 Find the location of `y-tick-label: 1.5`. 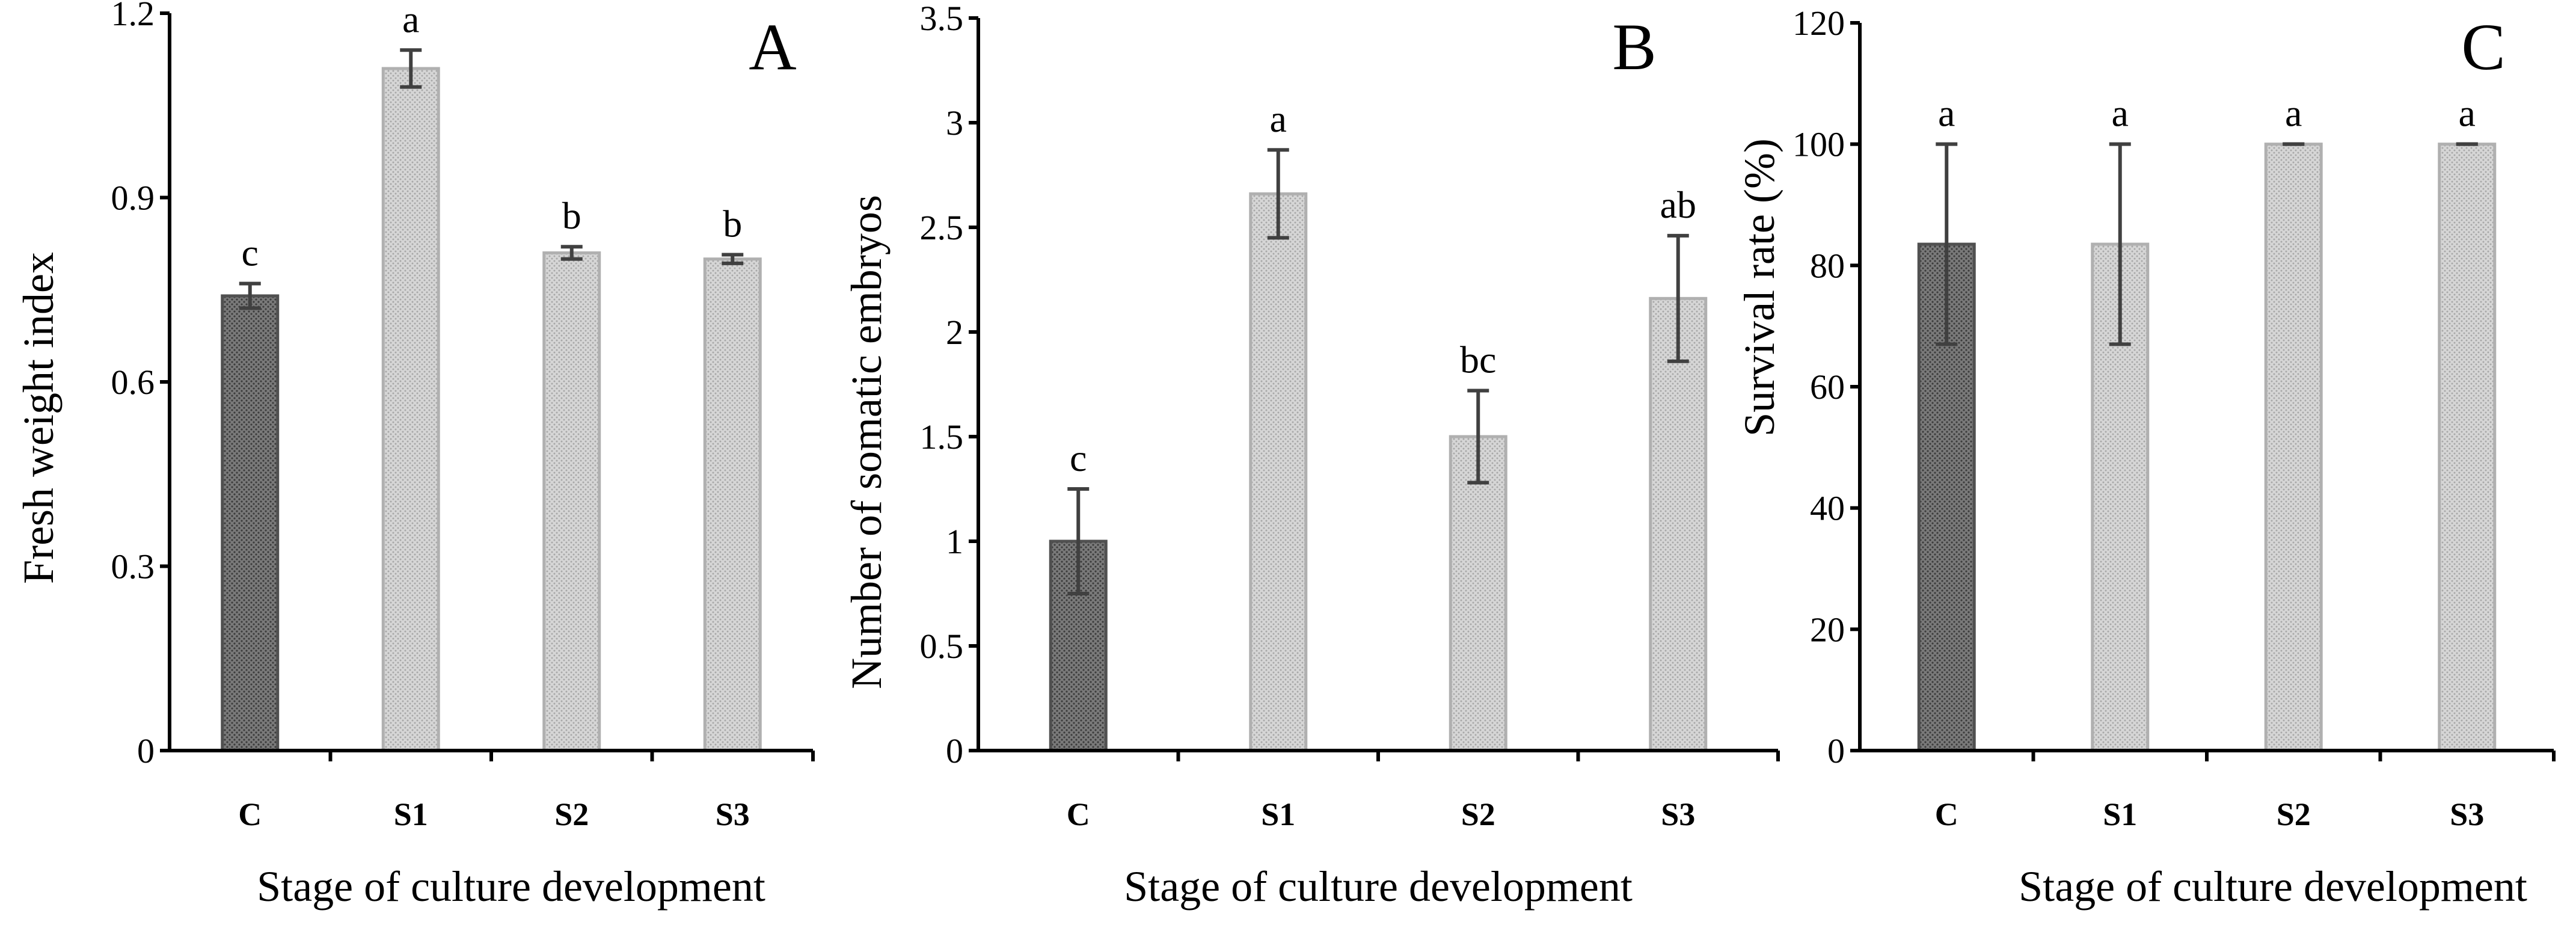

y-tick-label: 1.5 is located at coordinates (942, 436).